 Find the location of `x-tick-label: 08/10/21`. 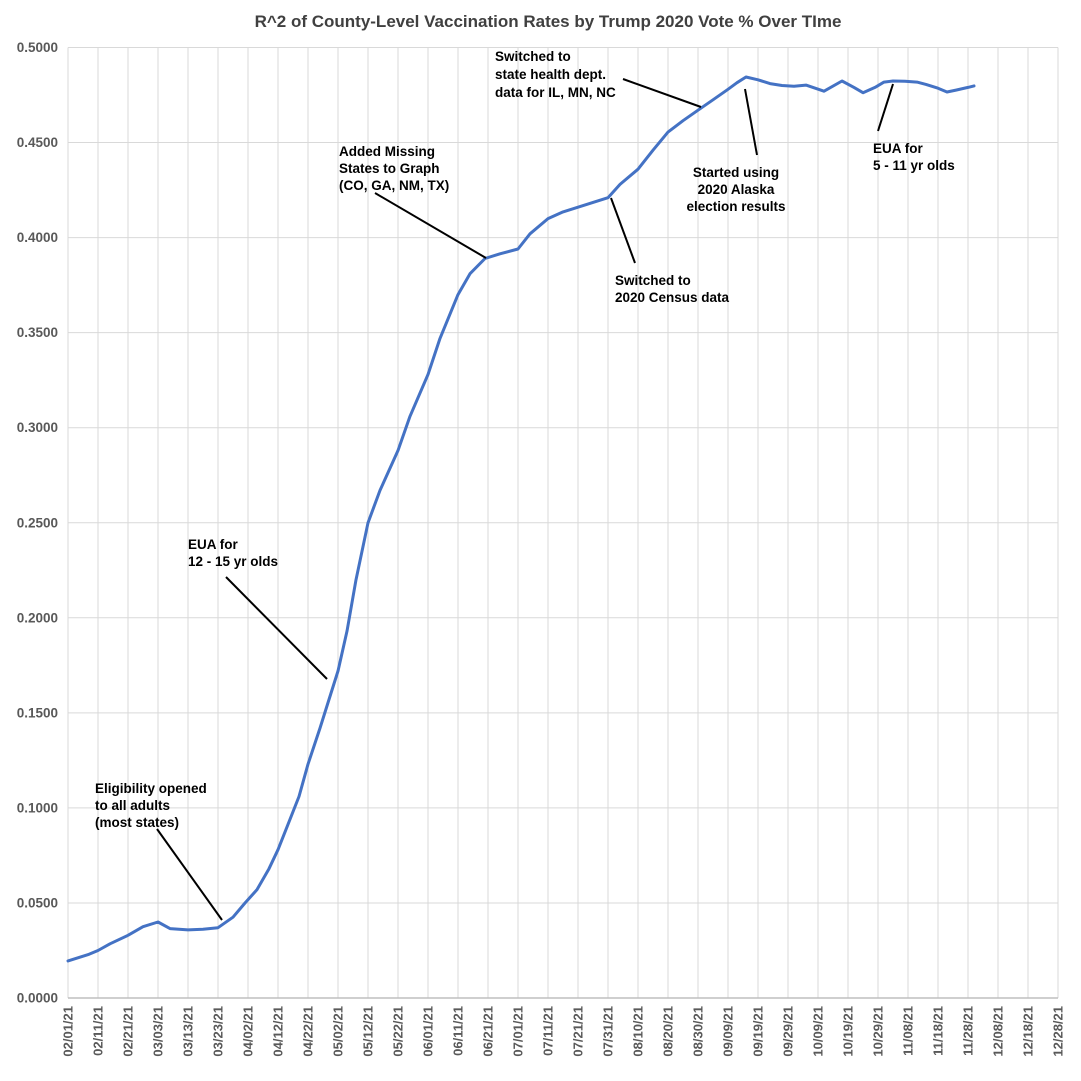

x-tick-label: 08/10/21 is located at coordinates (638, 1031).